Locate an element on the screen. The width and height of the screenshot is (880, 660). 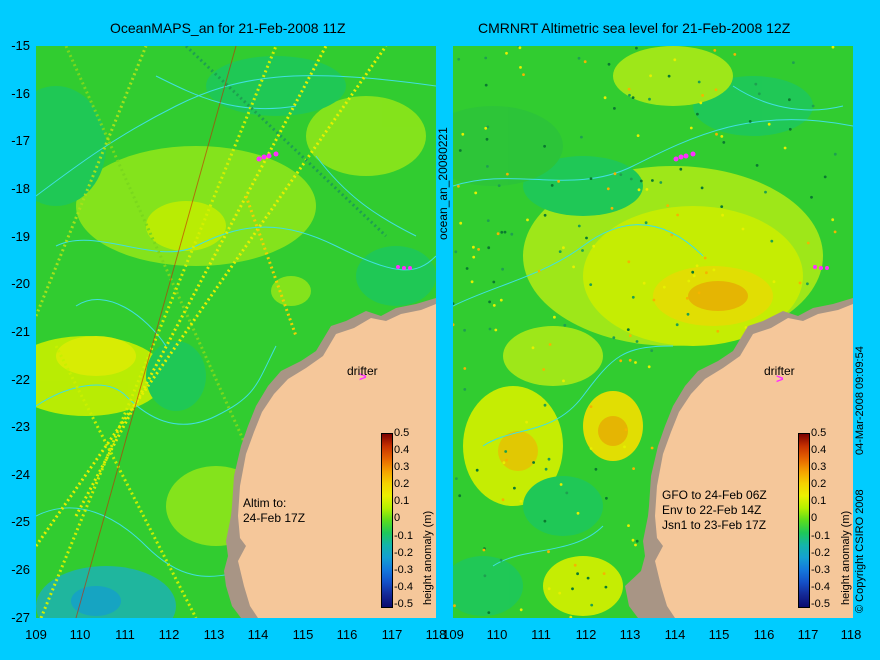
y-tick-label: -20 is located at coordinates (20, 283).